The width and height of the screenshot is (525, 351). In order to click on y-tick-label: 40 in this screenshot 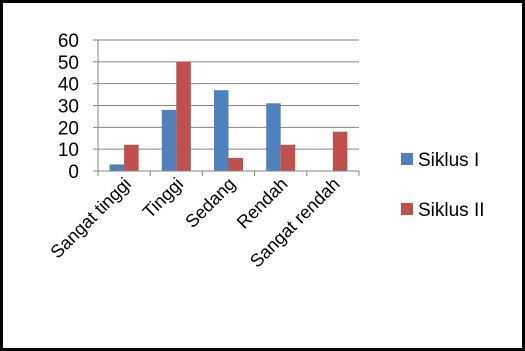, I will do `click(68, 85)`.